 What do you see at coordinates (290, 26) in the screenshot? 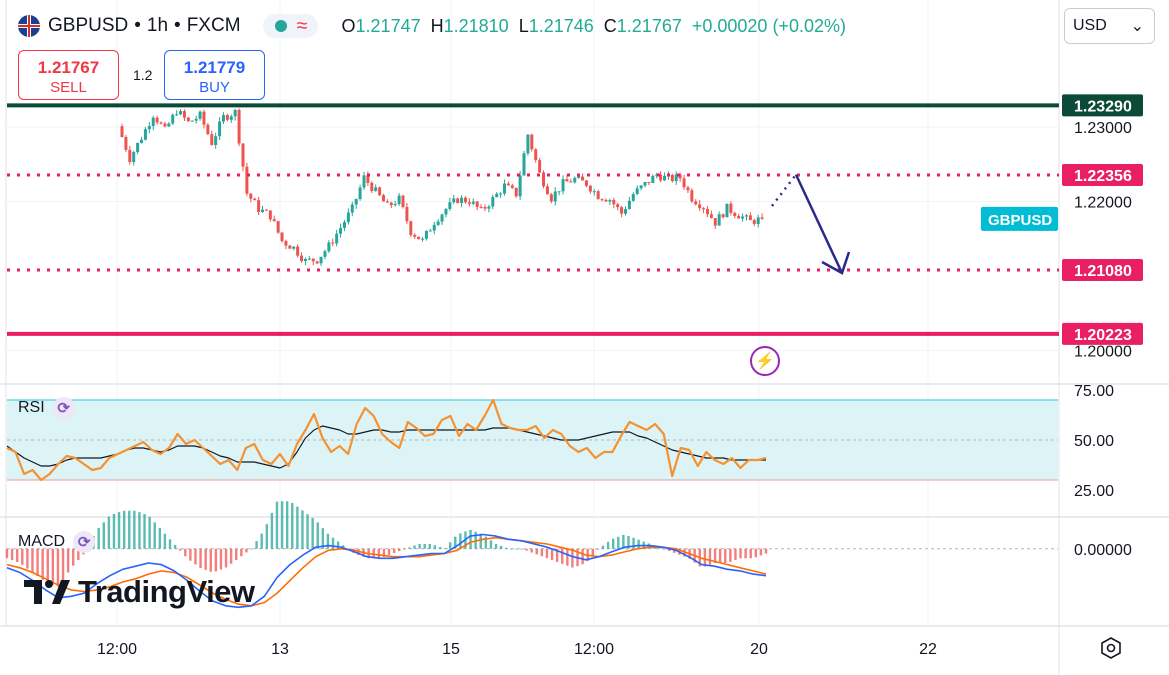
I see `market-status-pill: ≈` at bounding box center [290, 26].